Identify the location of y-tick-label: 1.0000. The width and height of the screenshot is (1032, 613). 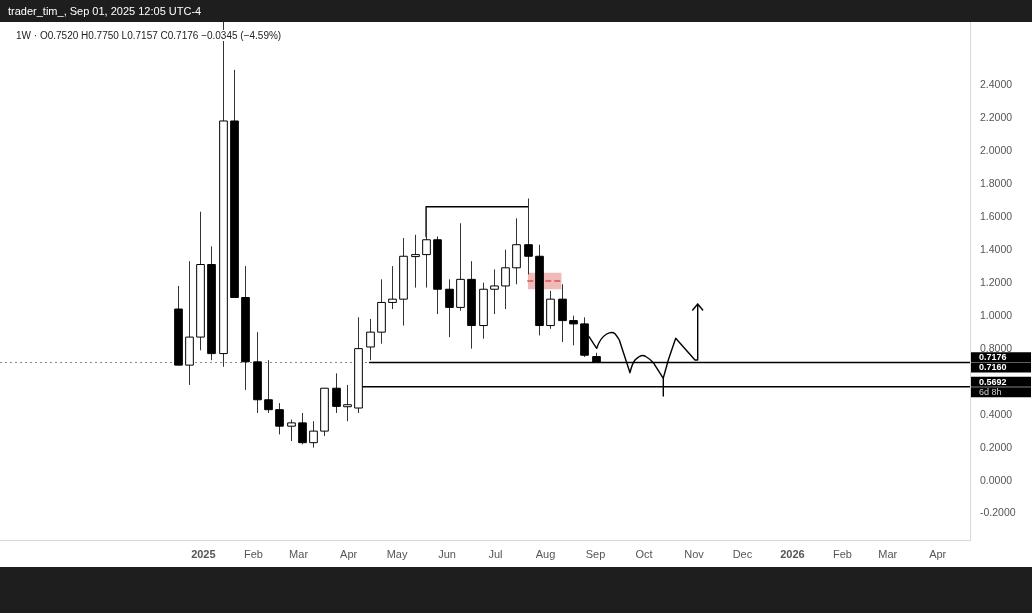
(996, 314).